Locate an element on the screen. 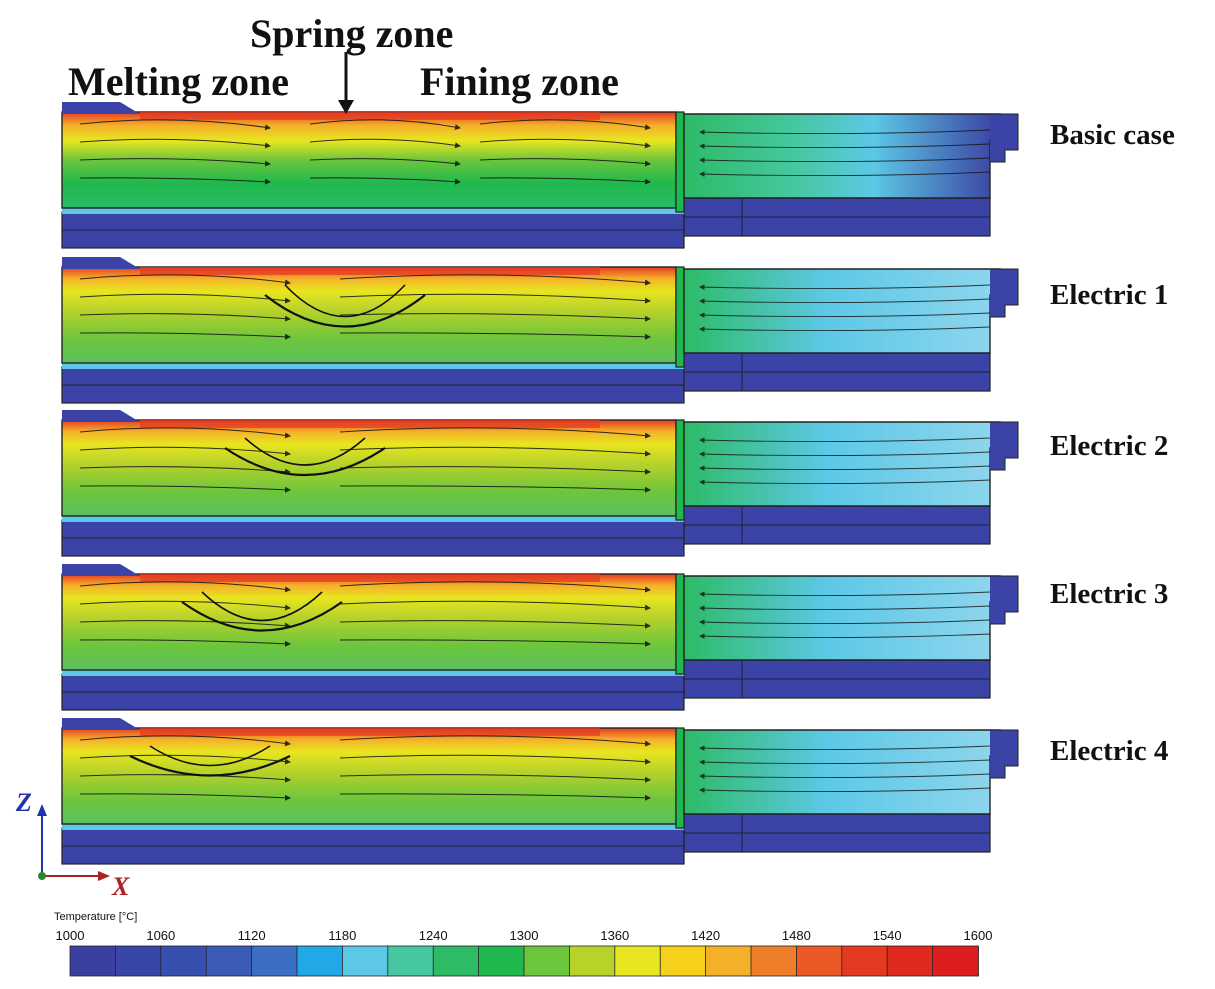 The width and height of the screenshot is (1215, 989). colorbar-tick-label: 1000 is located at coordinates (70, 935).